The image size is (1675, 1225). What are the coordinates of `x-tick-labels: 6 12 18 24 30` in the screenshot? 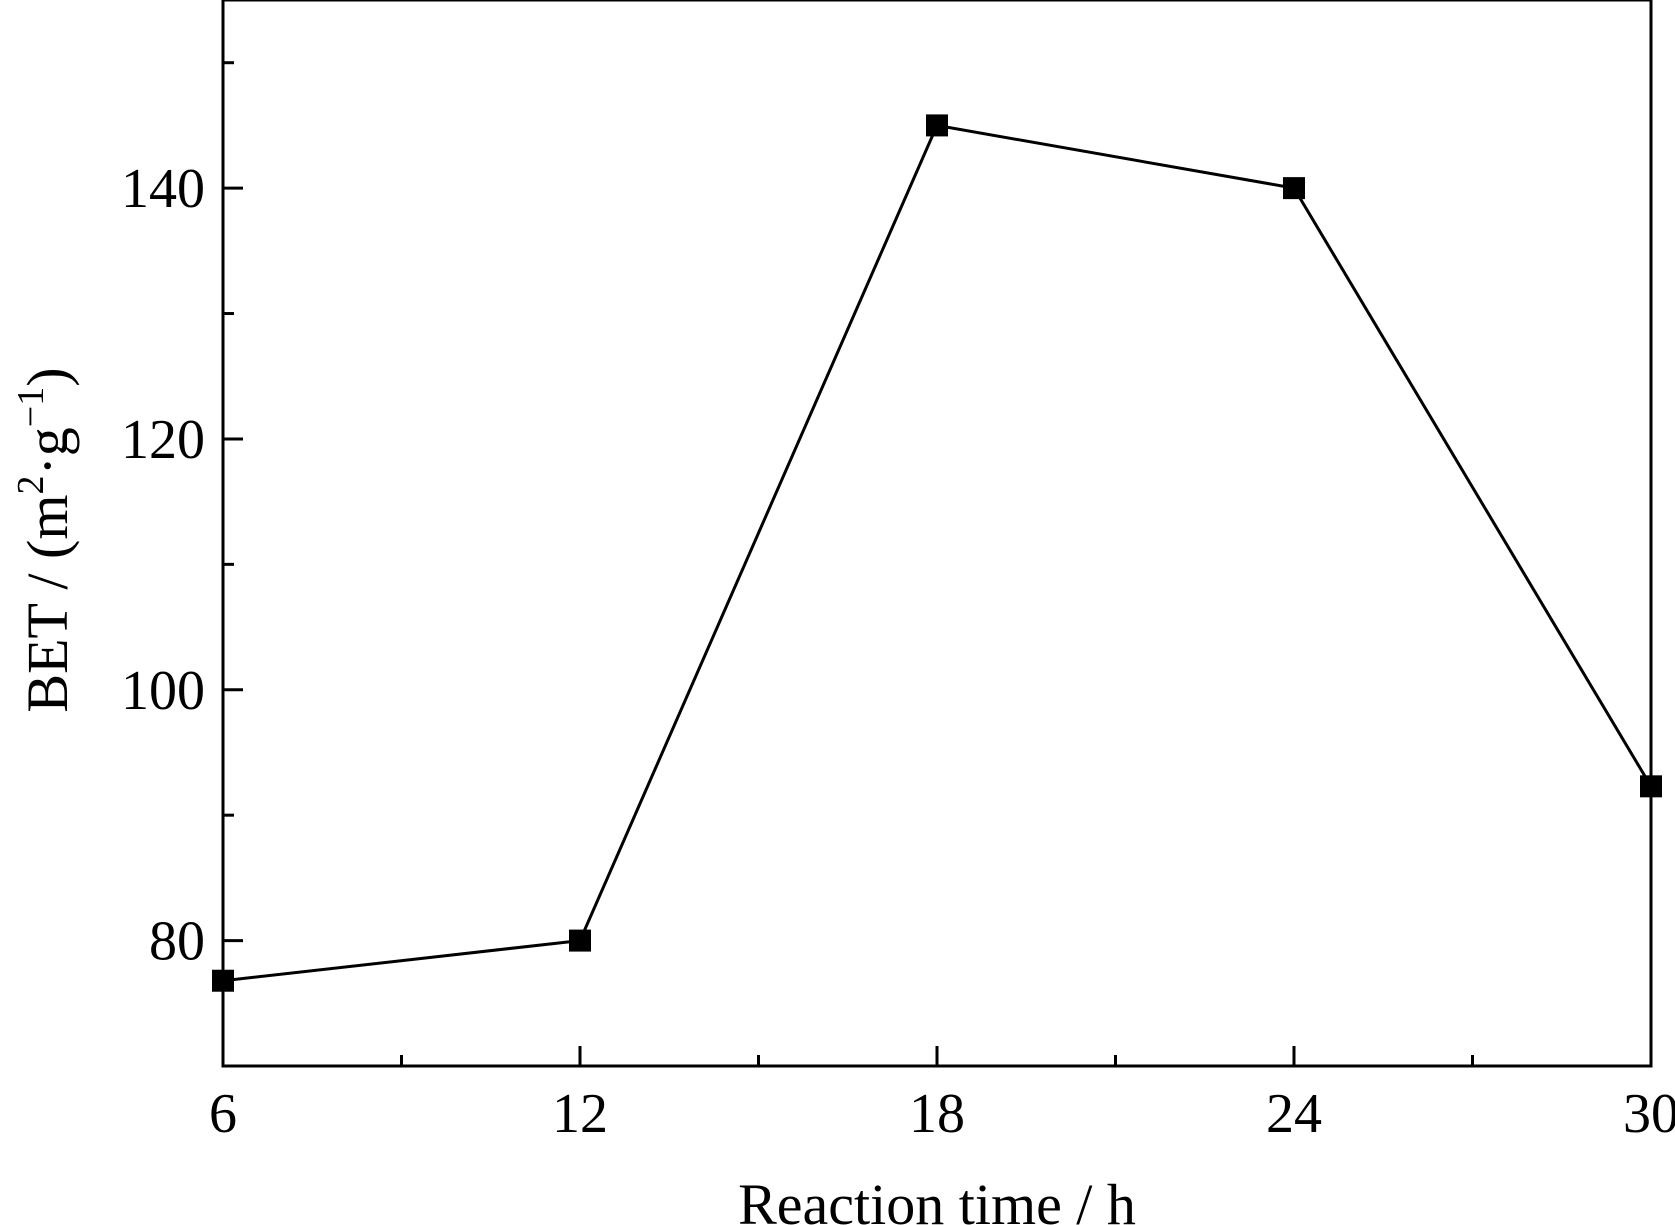 It's located at (942, 1114).